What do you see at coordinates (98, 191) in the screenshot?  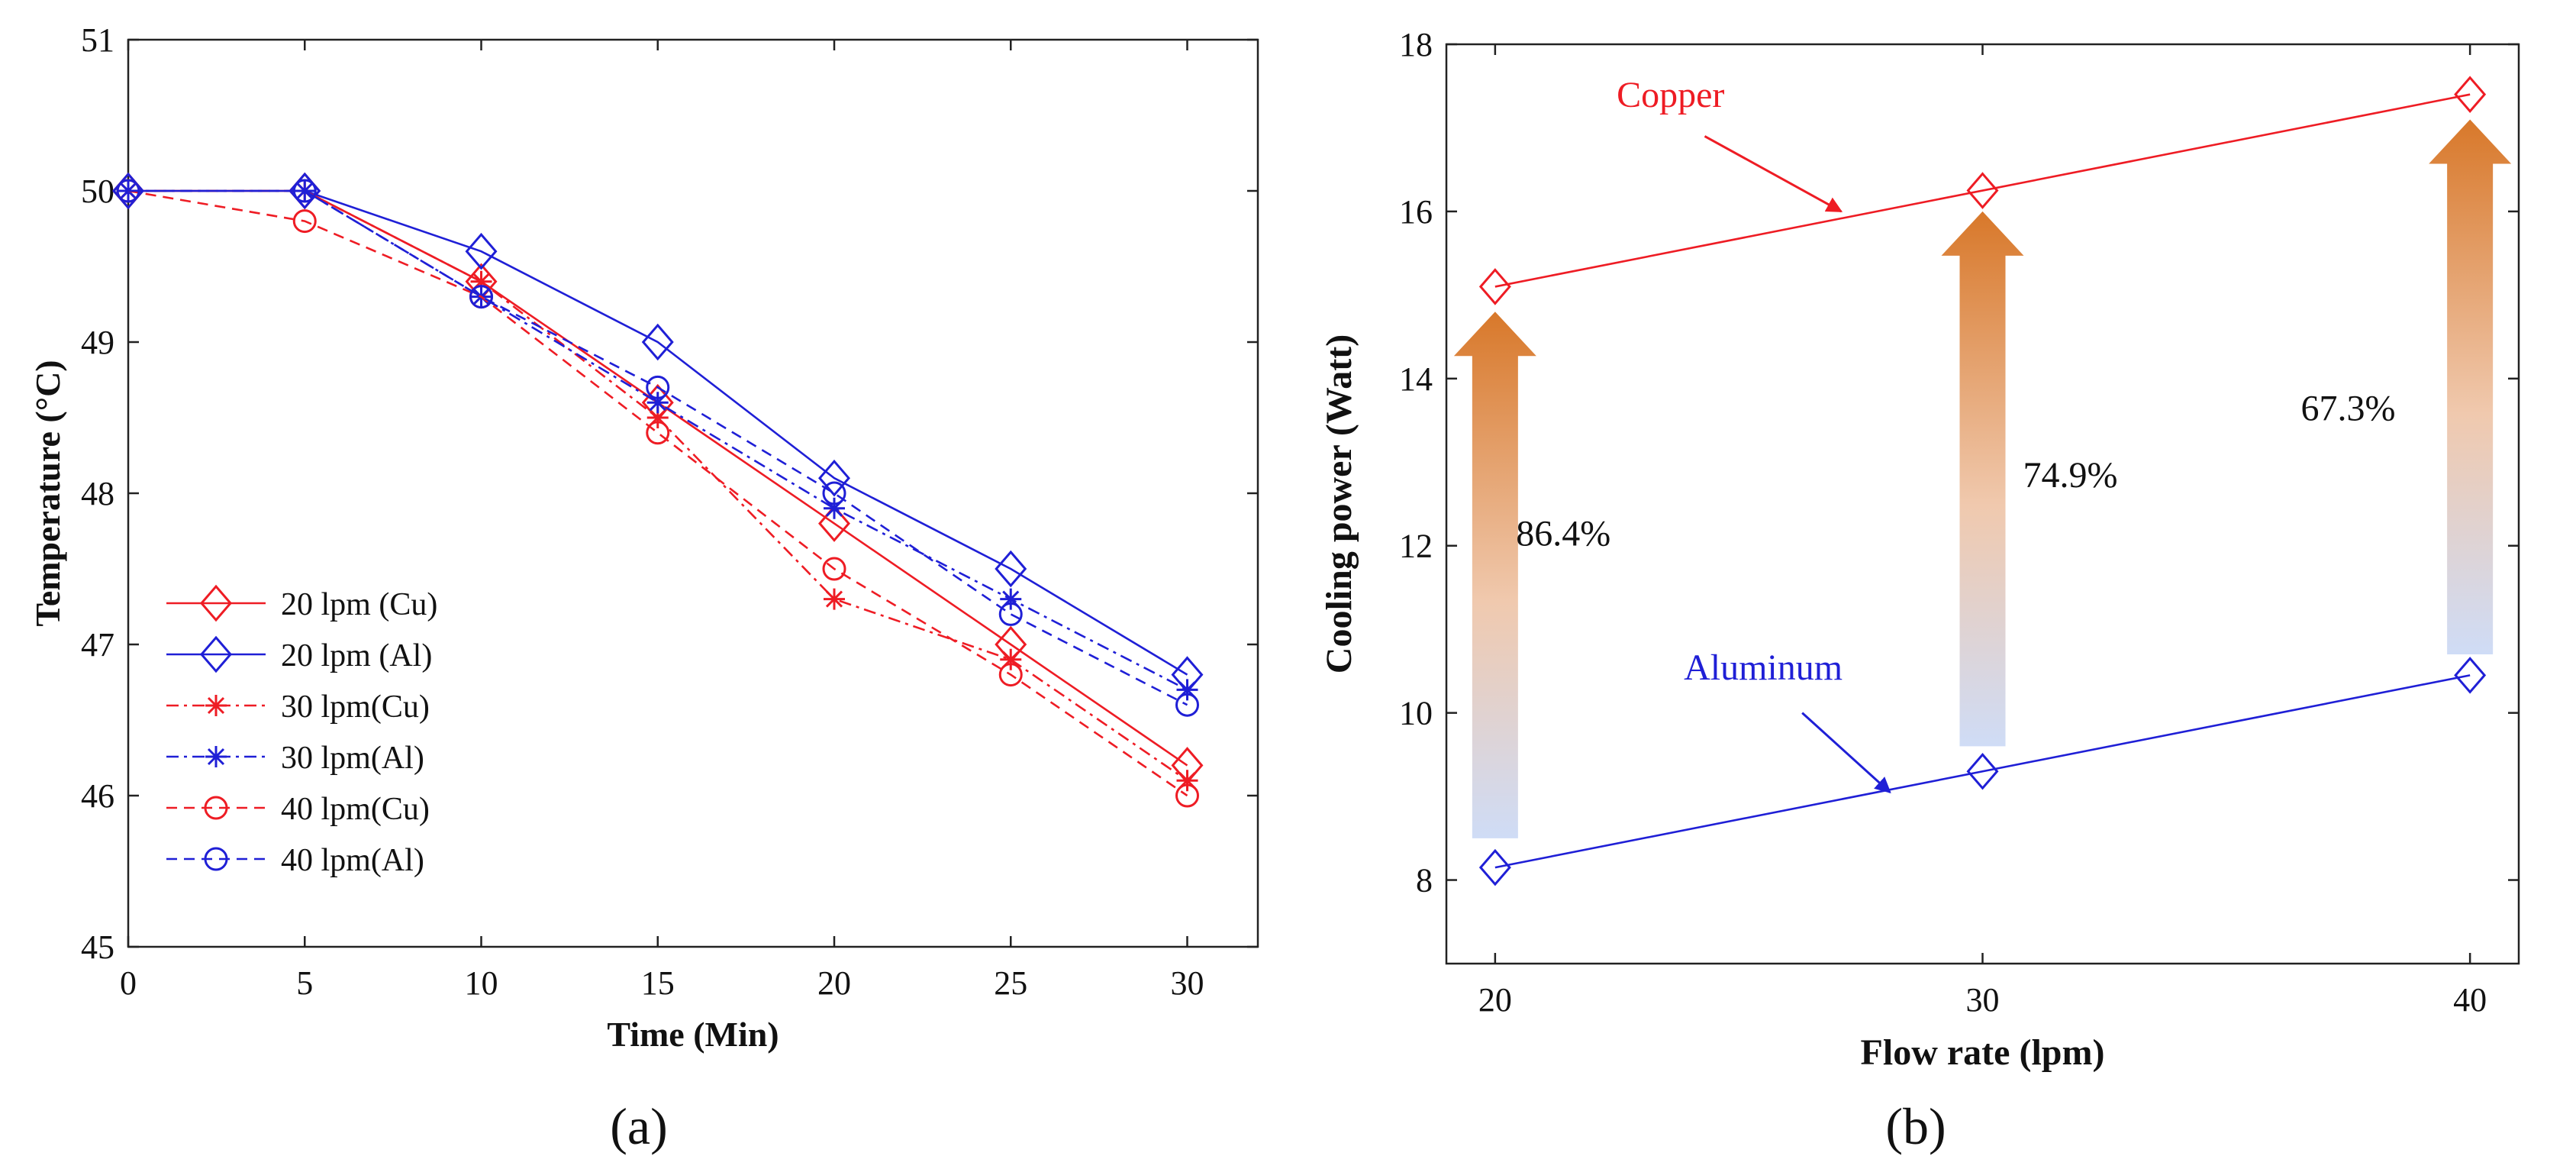 I see `y-tick-label: 50` at bounding box center [98, 191].